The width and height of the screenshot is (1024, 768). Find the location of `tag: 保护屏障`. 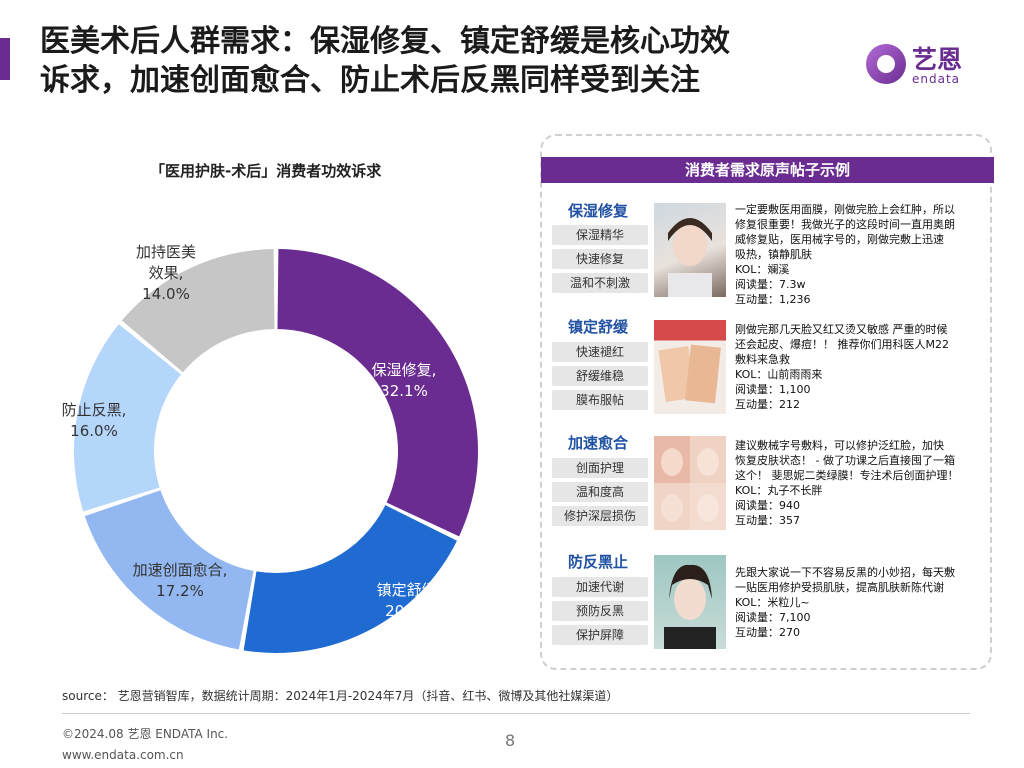

tag: 保护屏障 is located at coordinates (600, 635).